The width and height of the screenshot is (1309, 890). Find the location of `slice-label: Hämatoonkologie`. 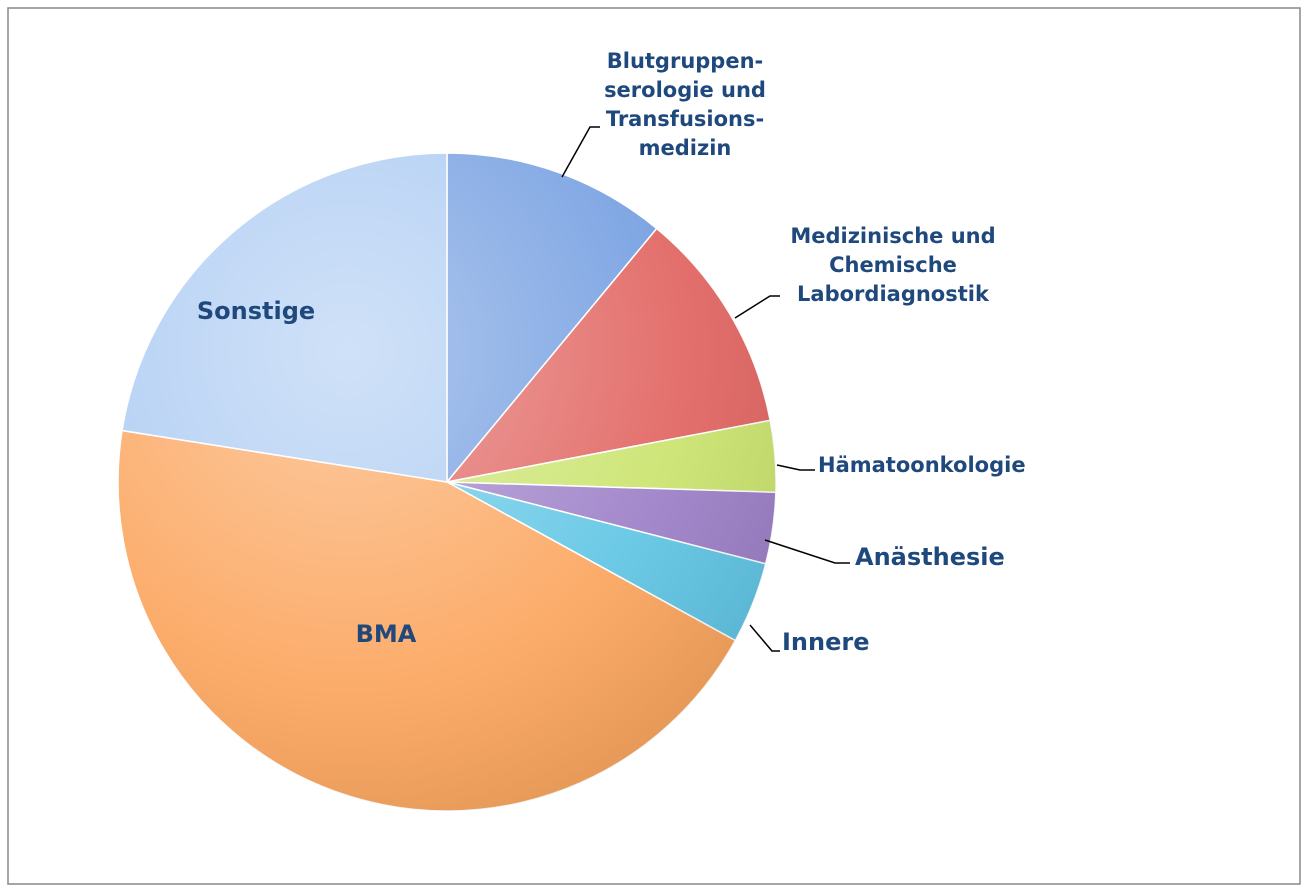

slice-label: Hämatoonkologie is located at coordinates (922, 465).